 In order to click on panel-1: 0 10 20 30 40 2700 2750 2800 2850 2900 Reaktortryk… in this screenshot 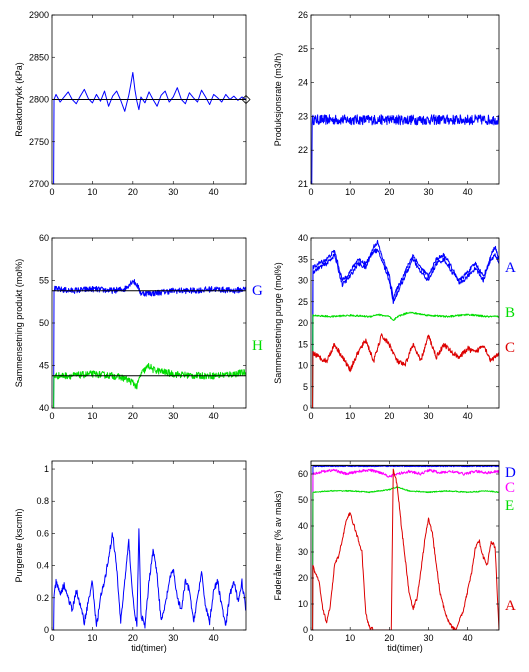, I will do `click(132, 103)`.